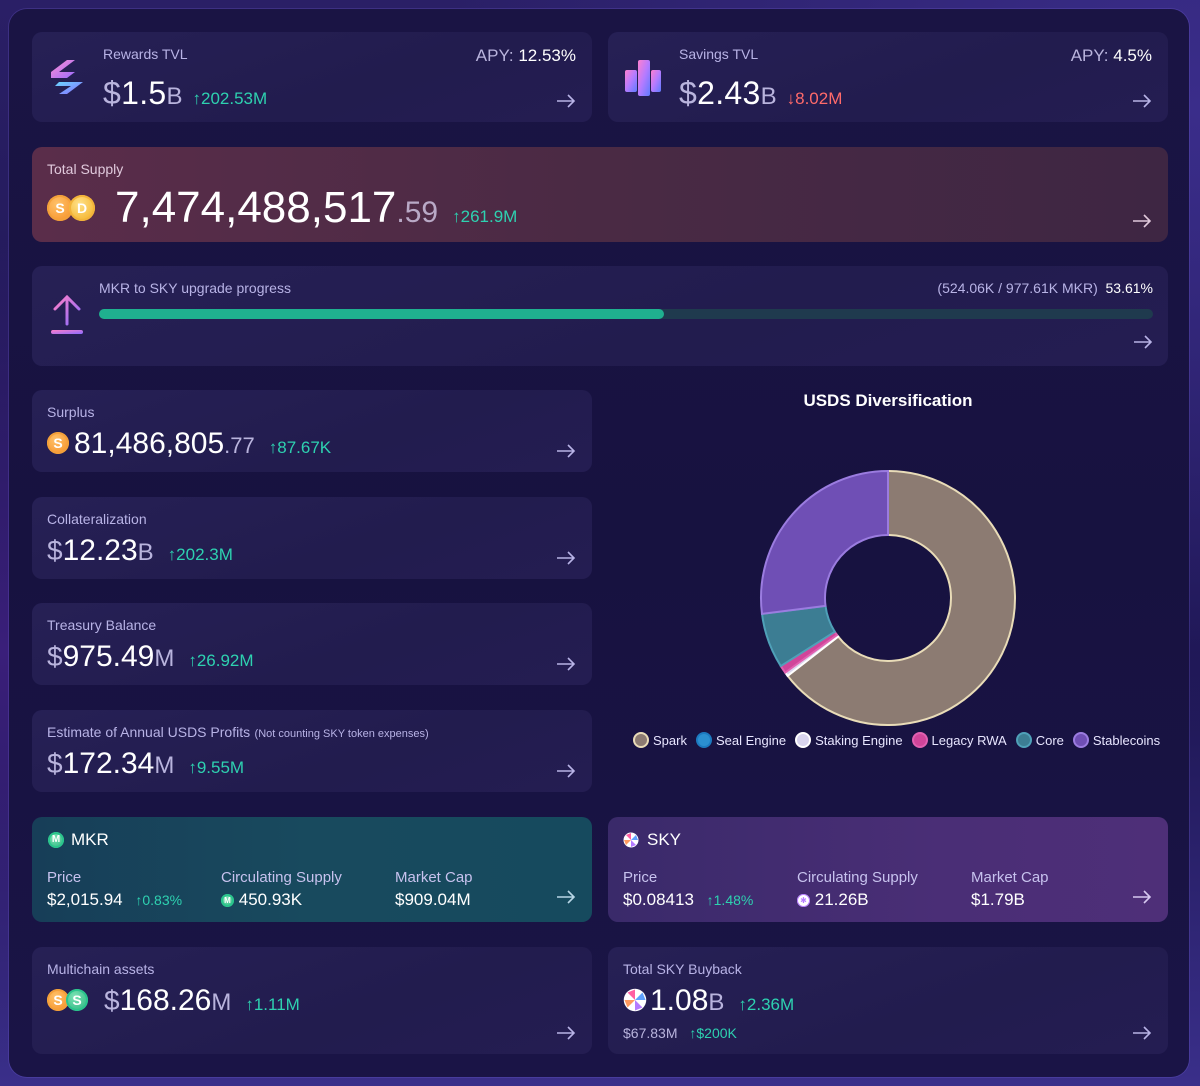 Image resolution: width=1200 pixels, height=1086 pixels. Describe the element at coordinates (859, 740) in the screenshot. I see `legend-label: Staking Engine` at that location.